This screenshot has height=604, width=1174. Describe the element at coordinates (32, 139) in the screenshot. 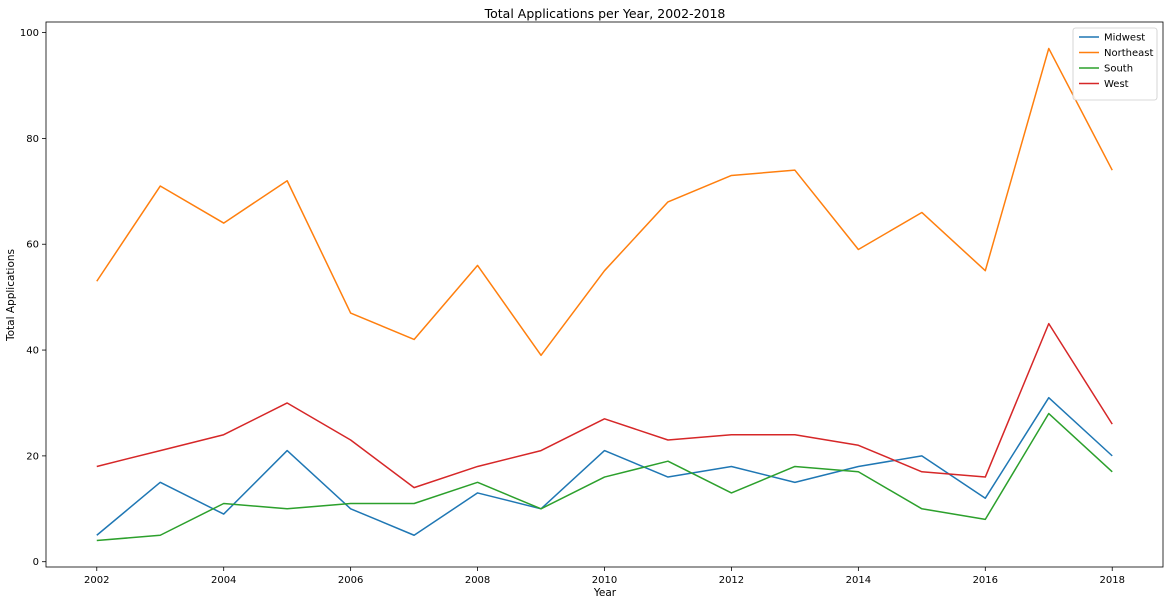

I see `y-tick-label: 80` at that location.